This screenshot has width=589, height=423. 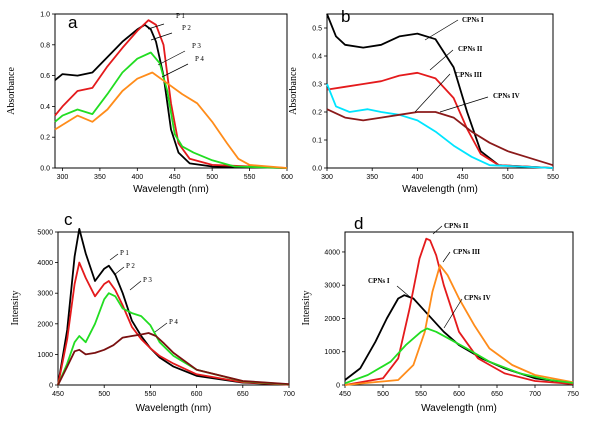 What do you see at coordinates (473, 20) in the screenshot?
I see `series-label: CPNs I` at bounding box center [473, 20].